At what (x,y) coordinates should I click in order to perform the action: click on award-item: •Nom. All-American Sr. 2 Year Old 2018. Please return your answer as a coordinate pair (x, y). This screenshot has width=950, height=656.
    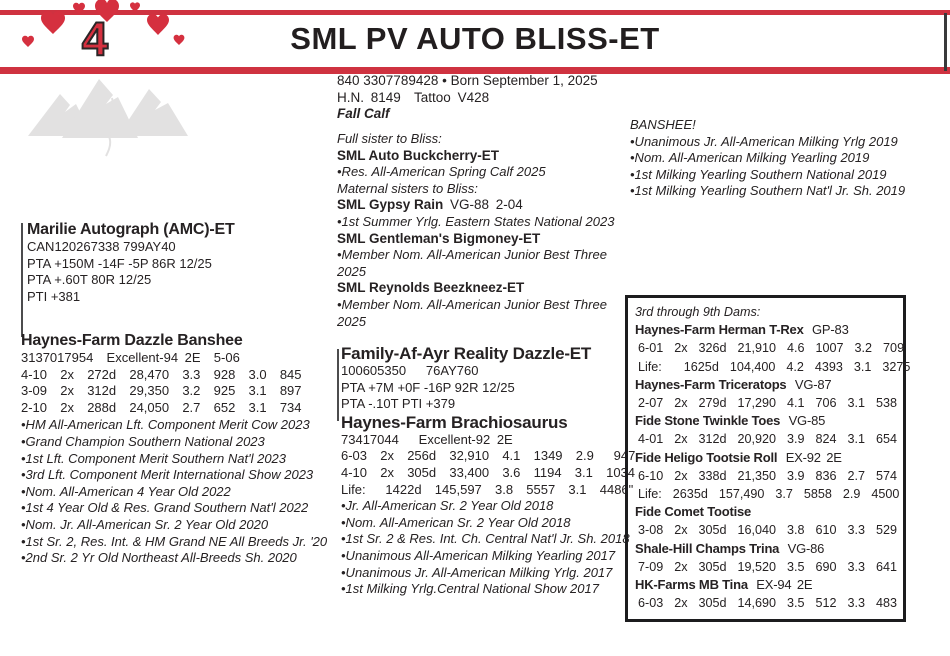
    Looking at the image, I should click on (456, 522).